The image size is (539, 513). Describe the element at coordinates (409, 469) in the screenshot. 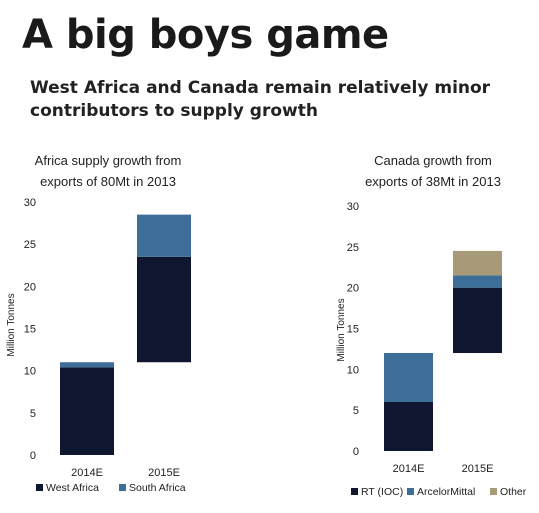

I see `canada-x-tick-label: 2014E` at that location.